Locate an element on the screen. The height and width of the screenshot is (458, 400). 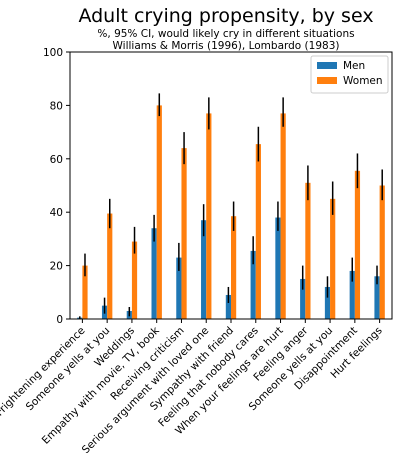
y-tick-label-60: 60 is located at coordinates (56, 160).